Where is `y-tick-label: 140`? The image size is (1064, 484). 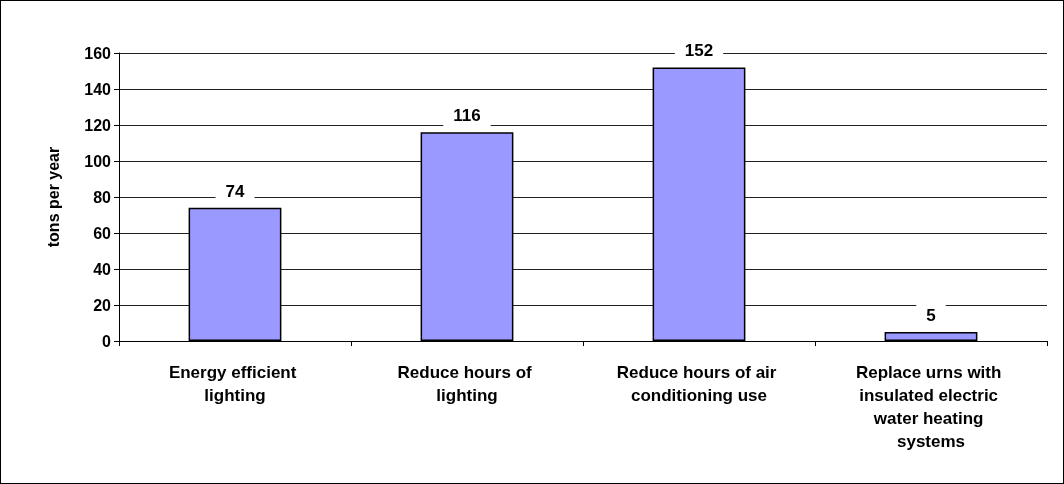 y-tick-label: 140 is located at coordinates (98, 89).